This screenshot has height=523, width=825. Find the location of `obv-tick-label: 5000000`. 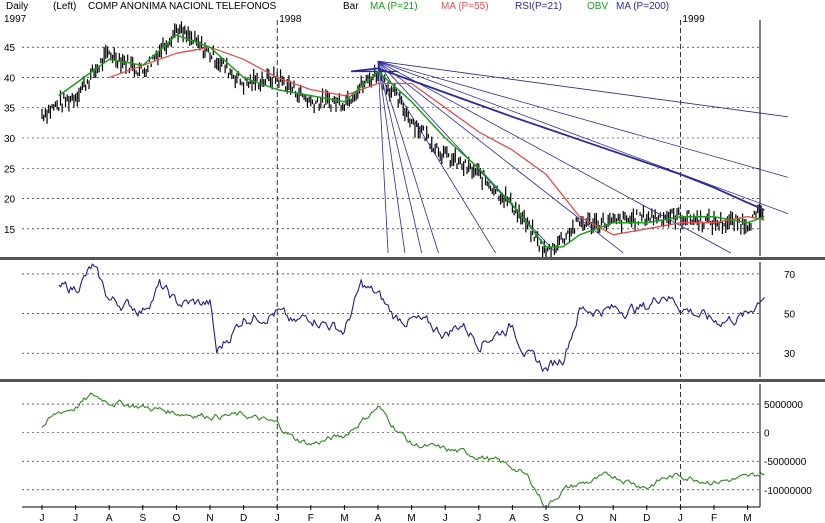

obv-tick-label: 5000000 is located at coordinates (783, 405).